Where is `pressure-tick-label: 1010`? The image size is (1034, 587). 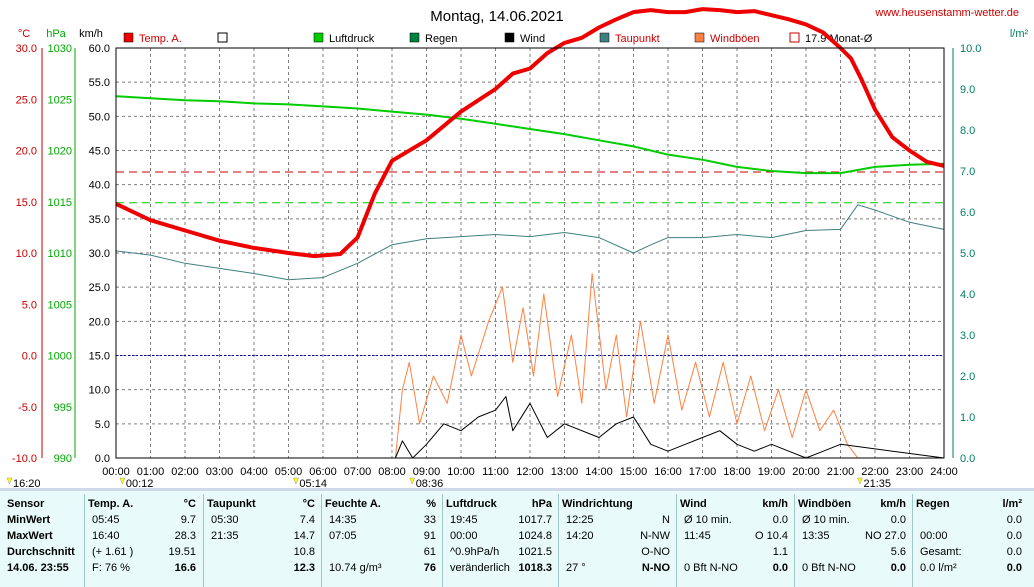
pressure-tick-label: 1010 is located at coordinates (60, 254).